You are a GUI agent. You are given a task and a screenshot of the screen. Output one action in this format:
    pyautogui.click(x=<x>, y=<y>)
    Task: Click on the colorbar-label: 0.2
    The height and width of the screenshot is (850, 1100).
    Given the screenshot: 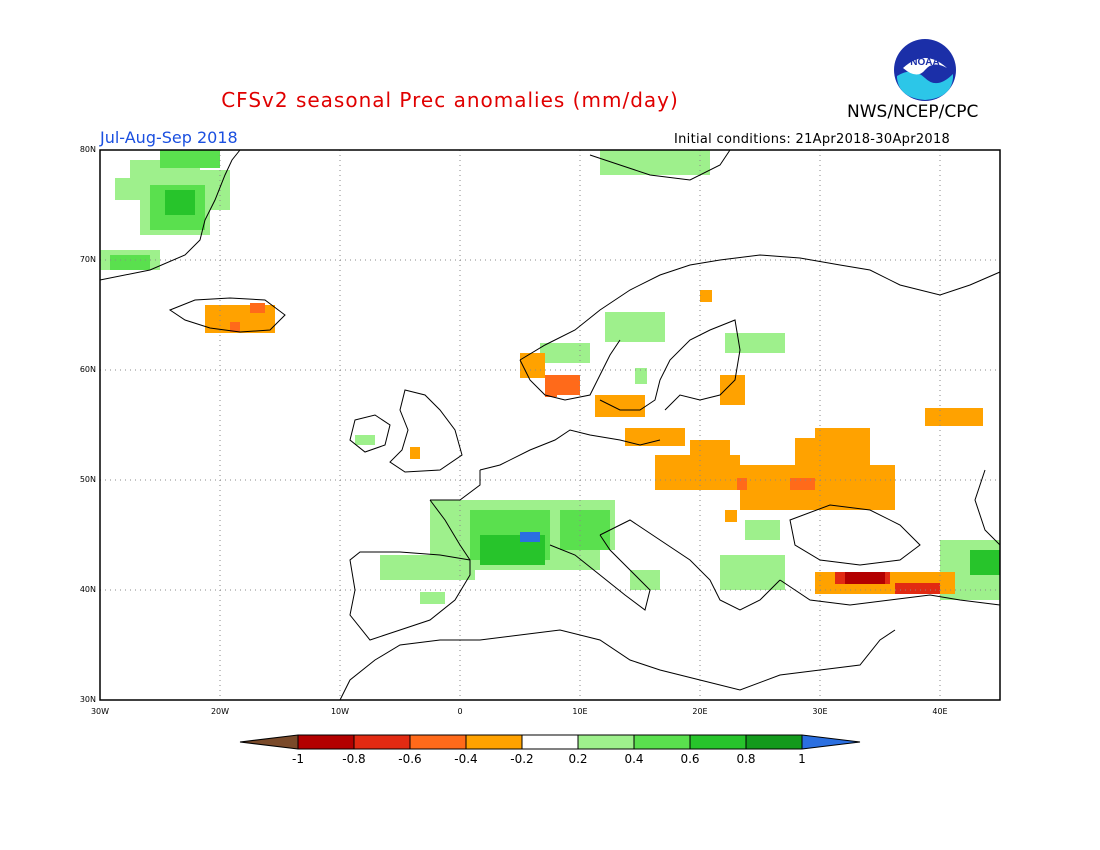 What is the action you would take?
    pyautogui.click(x=578, y=759)
    